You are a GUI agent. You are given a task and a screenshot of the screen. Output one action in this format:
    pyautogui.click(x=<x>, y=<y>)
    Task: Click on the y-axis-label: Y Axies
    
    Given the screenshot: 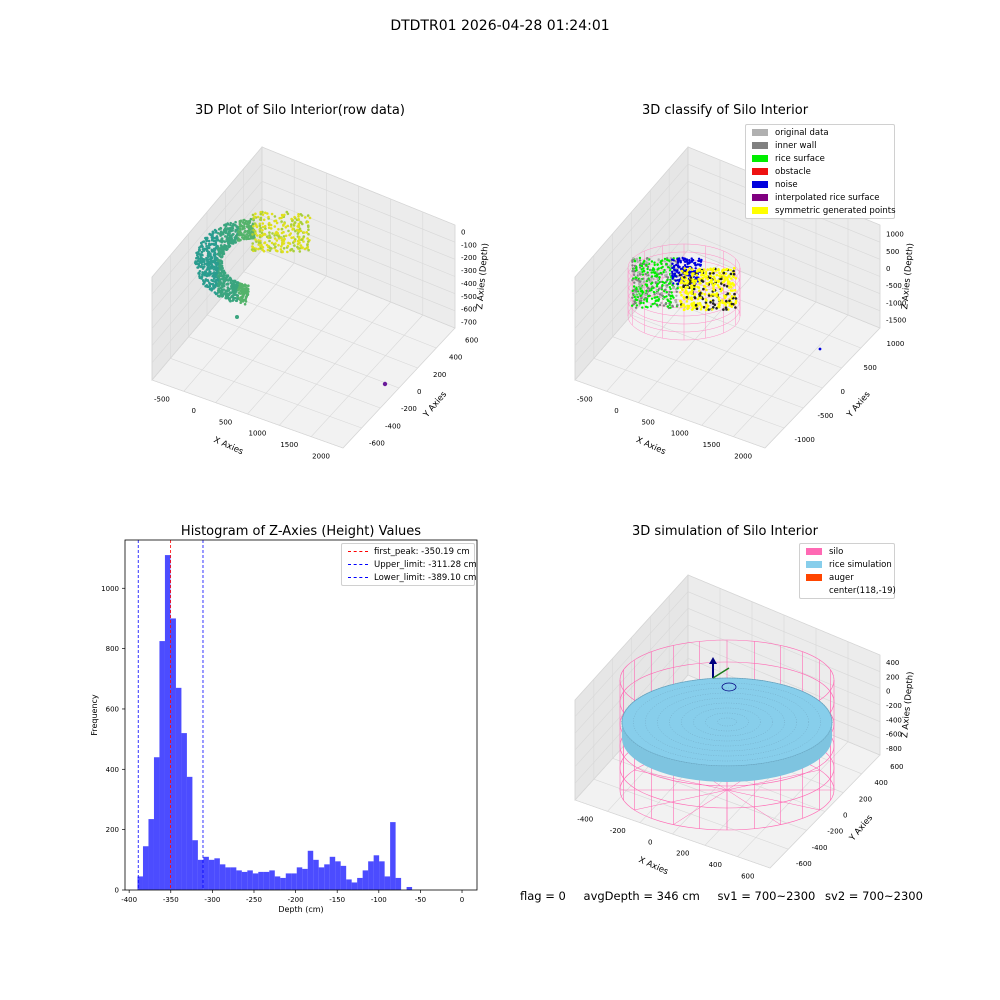 What is the action you would take?
    pyautogui.click(x=861, y=828)
    